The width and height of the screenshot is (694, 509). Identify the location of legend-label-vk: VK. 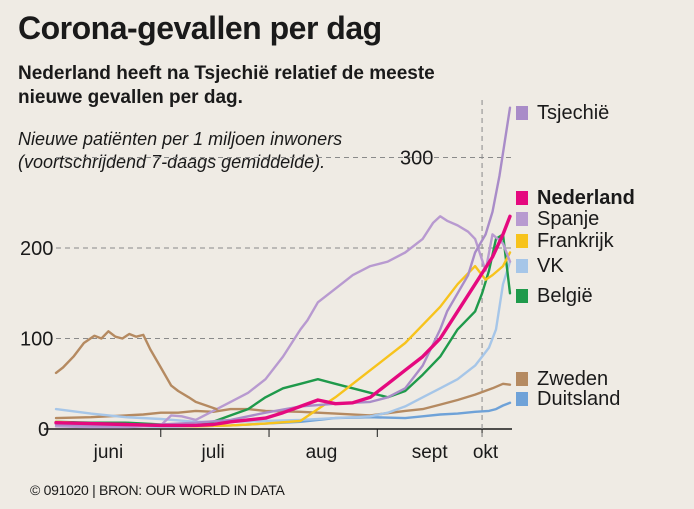
(550, 266).